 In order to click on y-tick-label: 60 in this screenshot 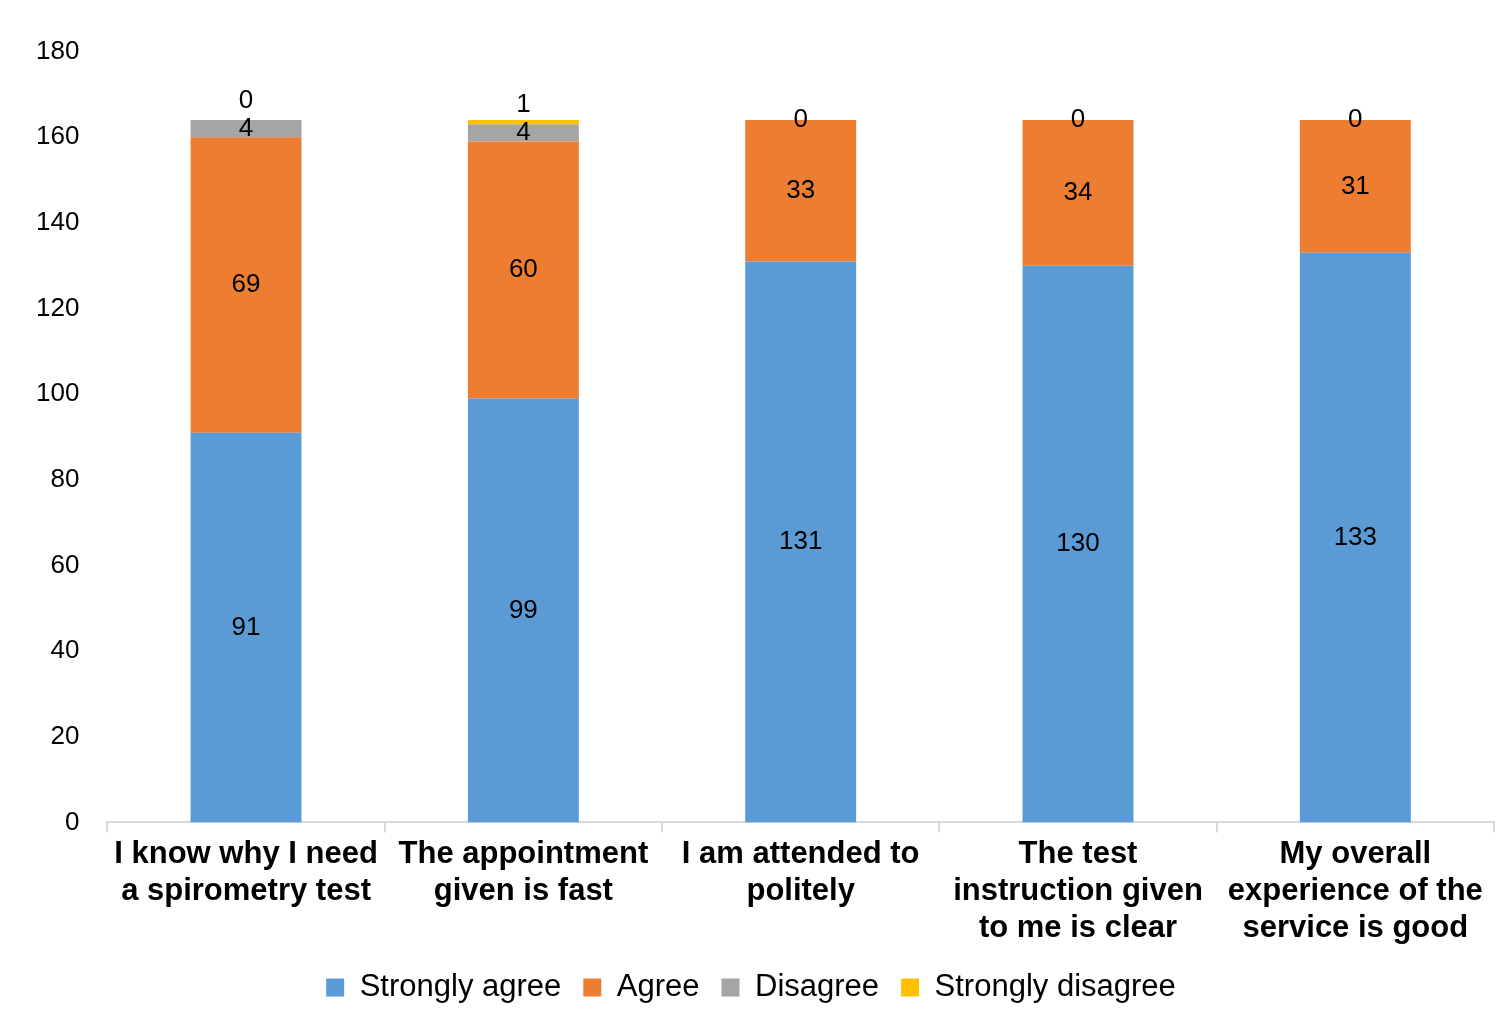, I will do `click(65, 563)`.